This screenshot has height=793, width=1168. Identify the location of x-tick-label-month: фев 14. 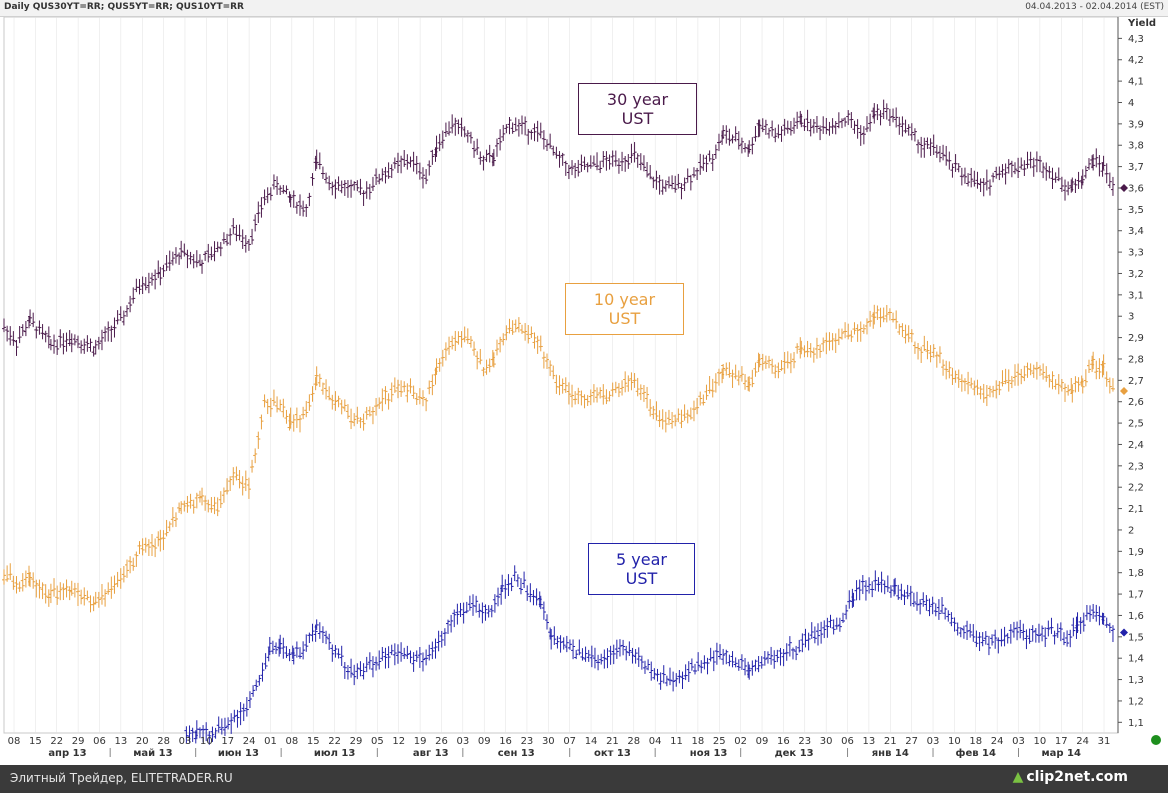
(976, 753).